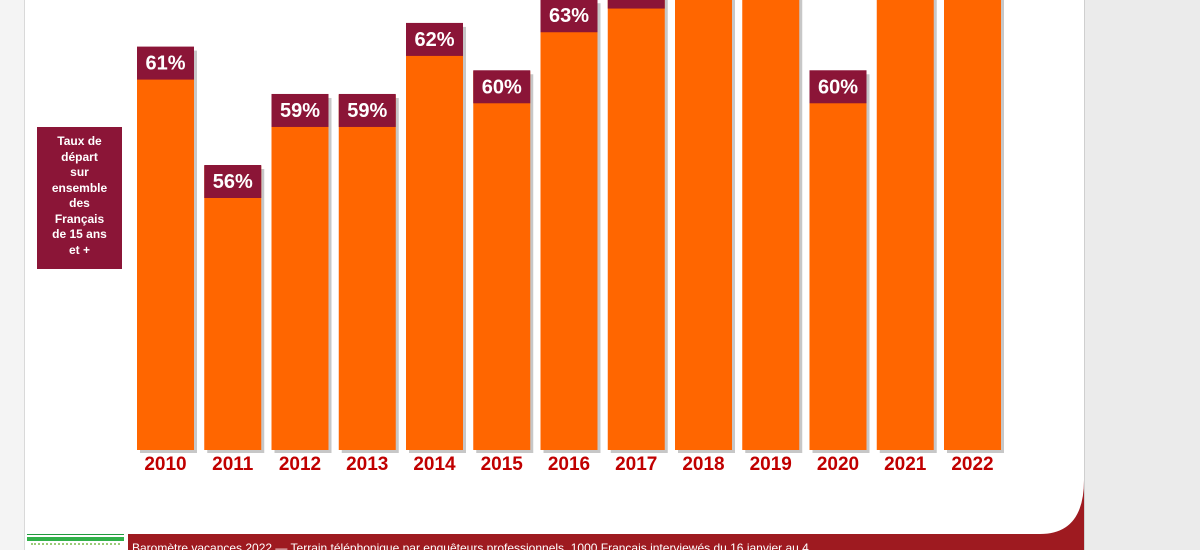  What do you see at coordinates (1142, 275) in the screenshot?
I see `right-gray-panel` at bounding box center [1142, 275].